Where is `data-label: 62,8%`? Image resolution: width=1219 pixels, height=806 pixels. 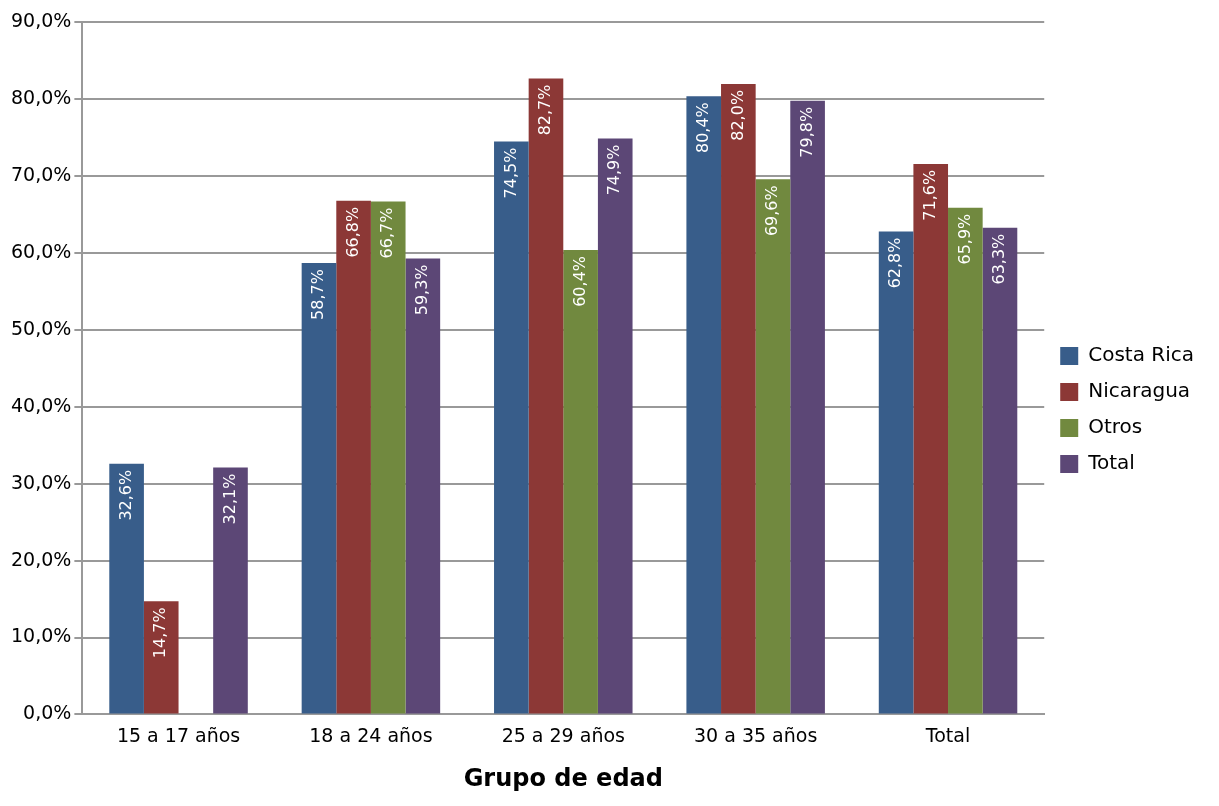 data-label: 62,8% is located at coordinates (895, 263).